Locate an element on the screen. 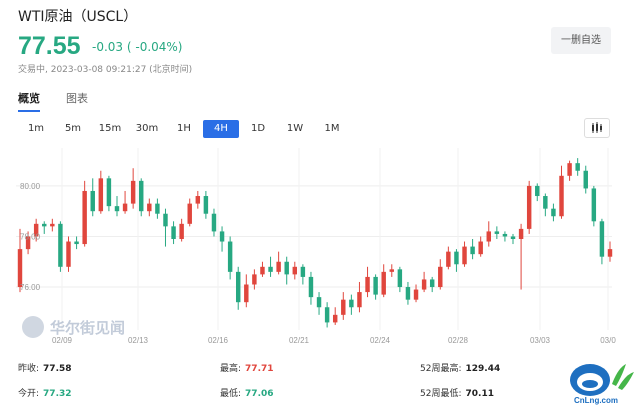  chart-type-button is located at coordinates (597, 128).